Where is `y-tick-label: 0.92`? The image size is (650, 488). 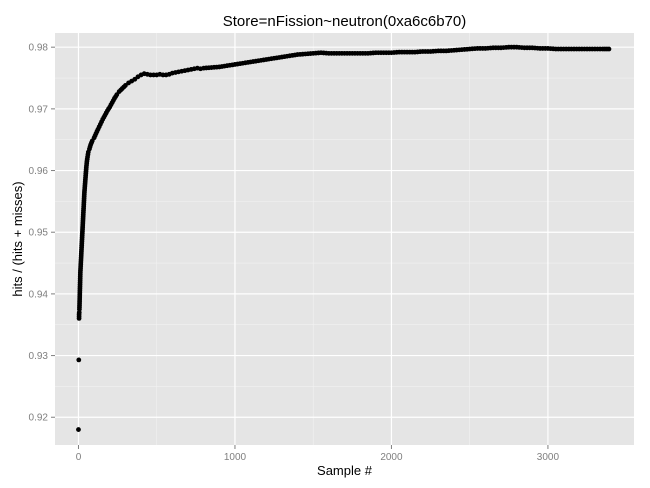 y-tick-label: 0.92 is located at coordinates (39, 418).